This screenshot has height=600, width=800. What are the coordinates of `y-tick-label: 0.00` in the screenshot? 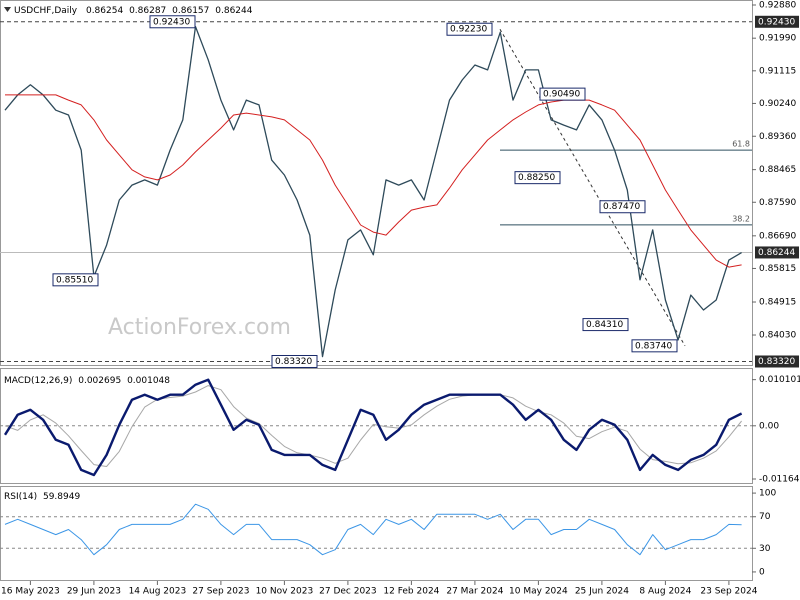 It's located at (769, 426).